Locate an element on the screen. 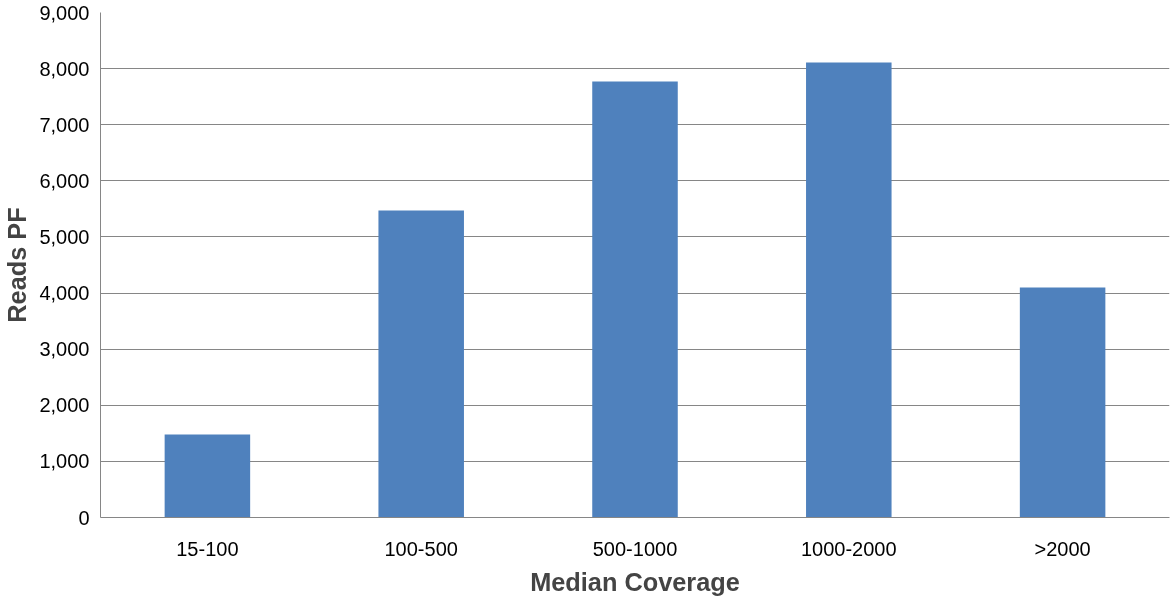 The image size is (1171, 598). y-tick-label: 4,000 is located at coordinates (64, 293).